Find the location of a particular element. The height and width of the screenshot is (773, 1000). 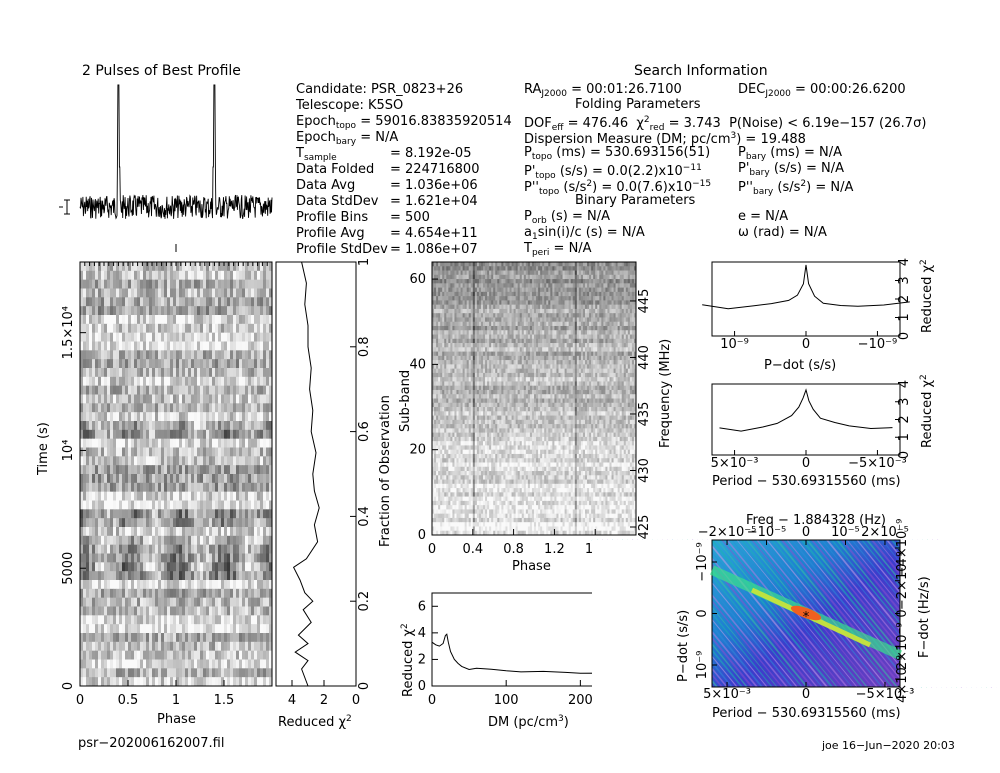

x-tick-label: 2 is located at coordinates (324, 700).